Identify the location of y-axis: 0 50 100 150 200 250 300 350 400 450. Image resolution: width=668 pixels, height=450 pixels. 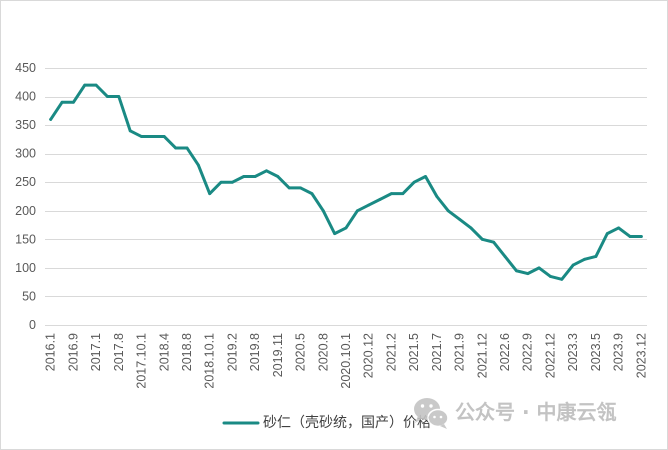
(25, 196).